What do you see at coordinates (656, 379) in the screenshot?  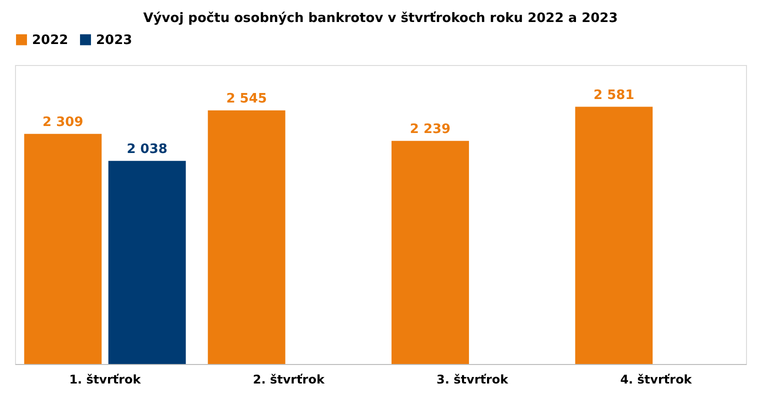 I see `x-tick-label: 4. štvrťrok` at bounding box center [656, 379].